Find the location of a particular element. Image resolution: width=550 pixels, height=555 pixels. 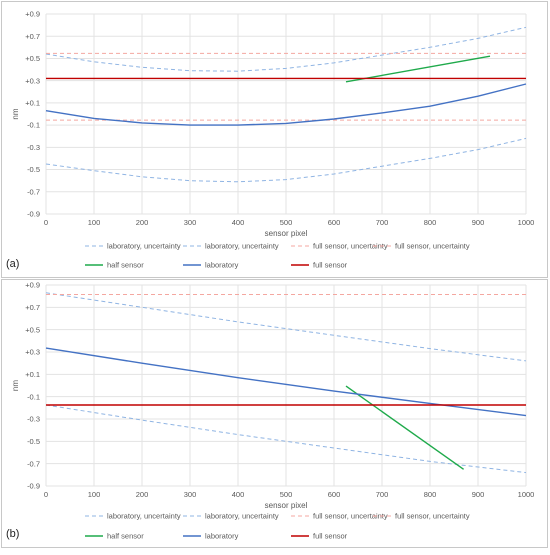

panel-label: (a) is located at coordinates (12, 264).